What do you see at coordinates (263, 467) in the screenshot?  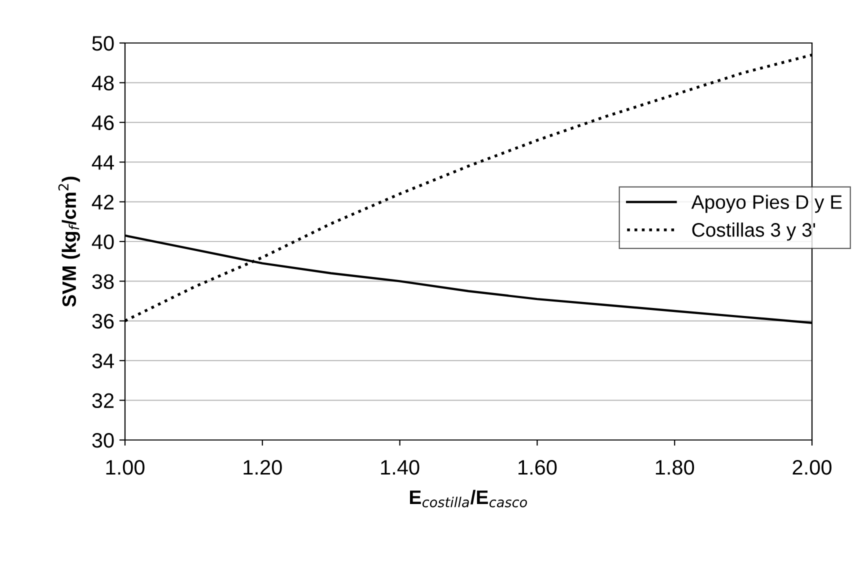 I see `x-tick-label: 1.20` at bounding box center [263, 467].